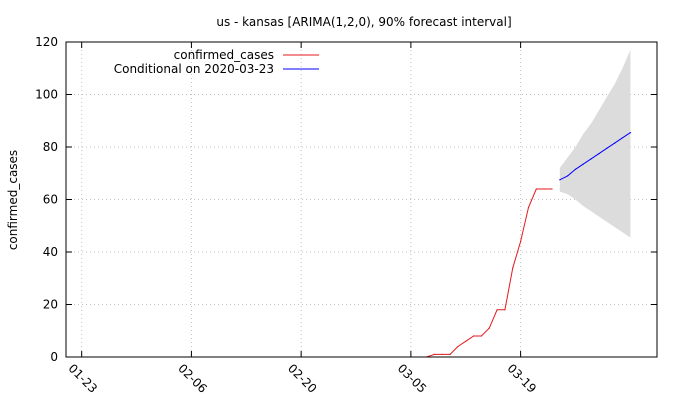 The image size is (680, 404). Describe the element at coordinates (412, 378) in the screenshot. I see `x-tick-label: 03-05` at that location.